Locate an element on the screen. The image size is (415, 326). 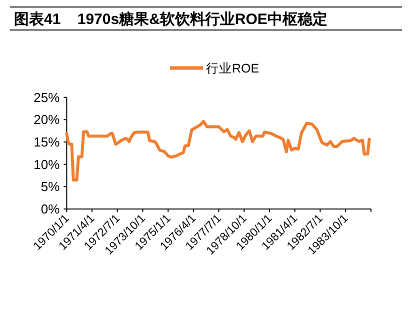
y-tick-label: 25% is located at coordinates (47, 97).